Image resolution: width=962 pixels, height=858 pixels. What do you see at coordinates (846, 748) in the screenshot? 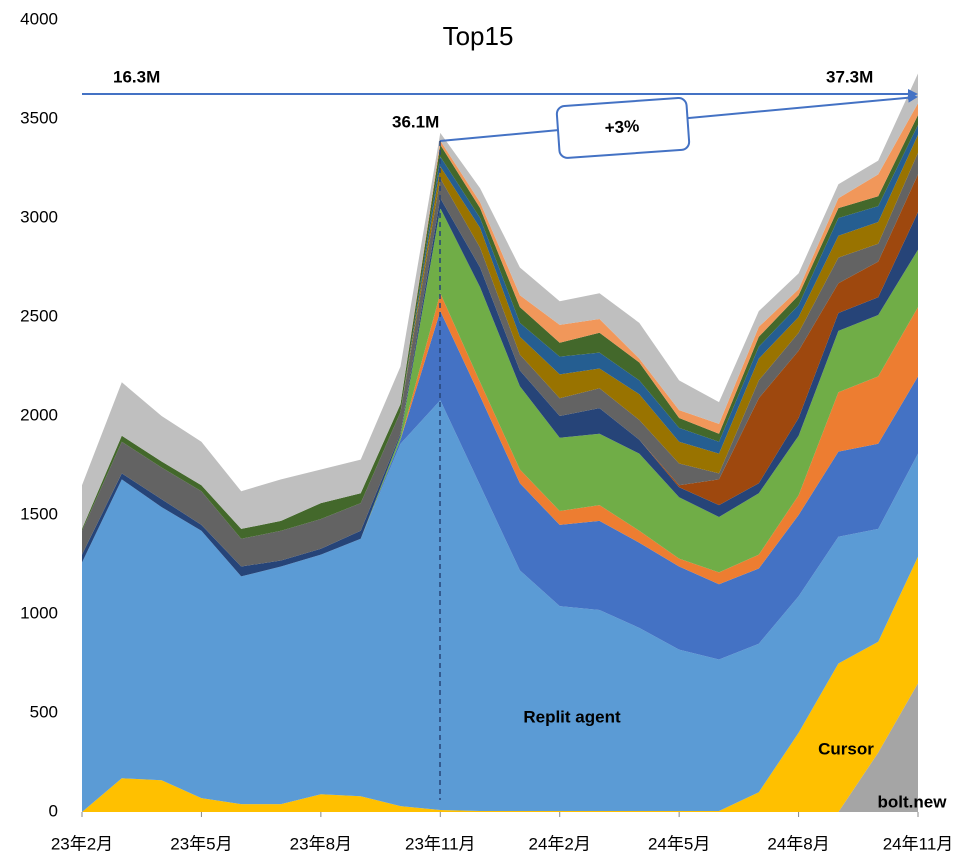
I see `series-label: Cursor` at bounding box center [846, 748].